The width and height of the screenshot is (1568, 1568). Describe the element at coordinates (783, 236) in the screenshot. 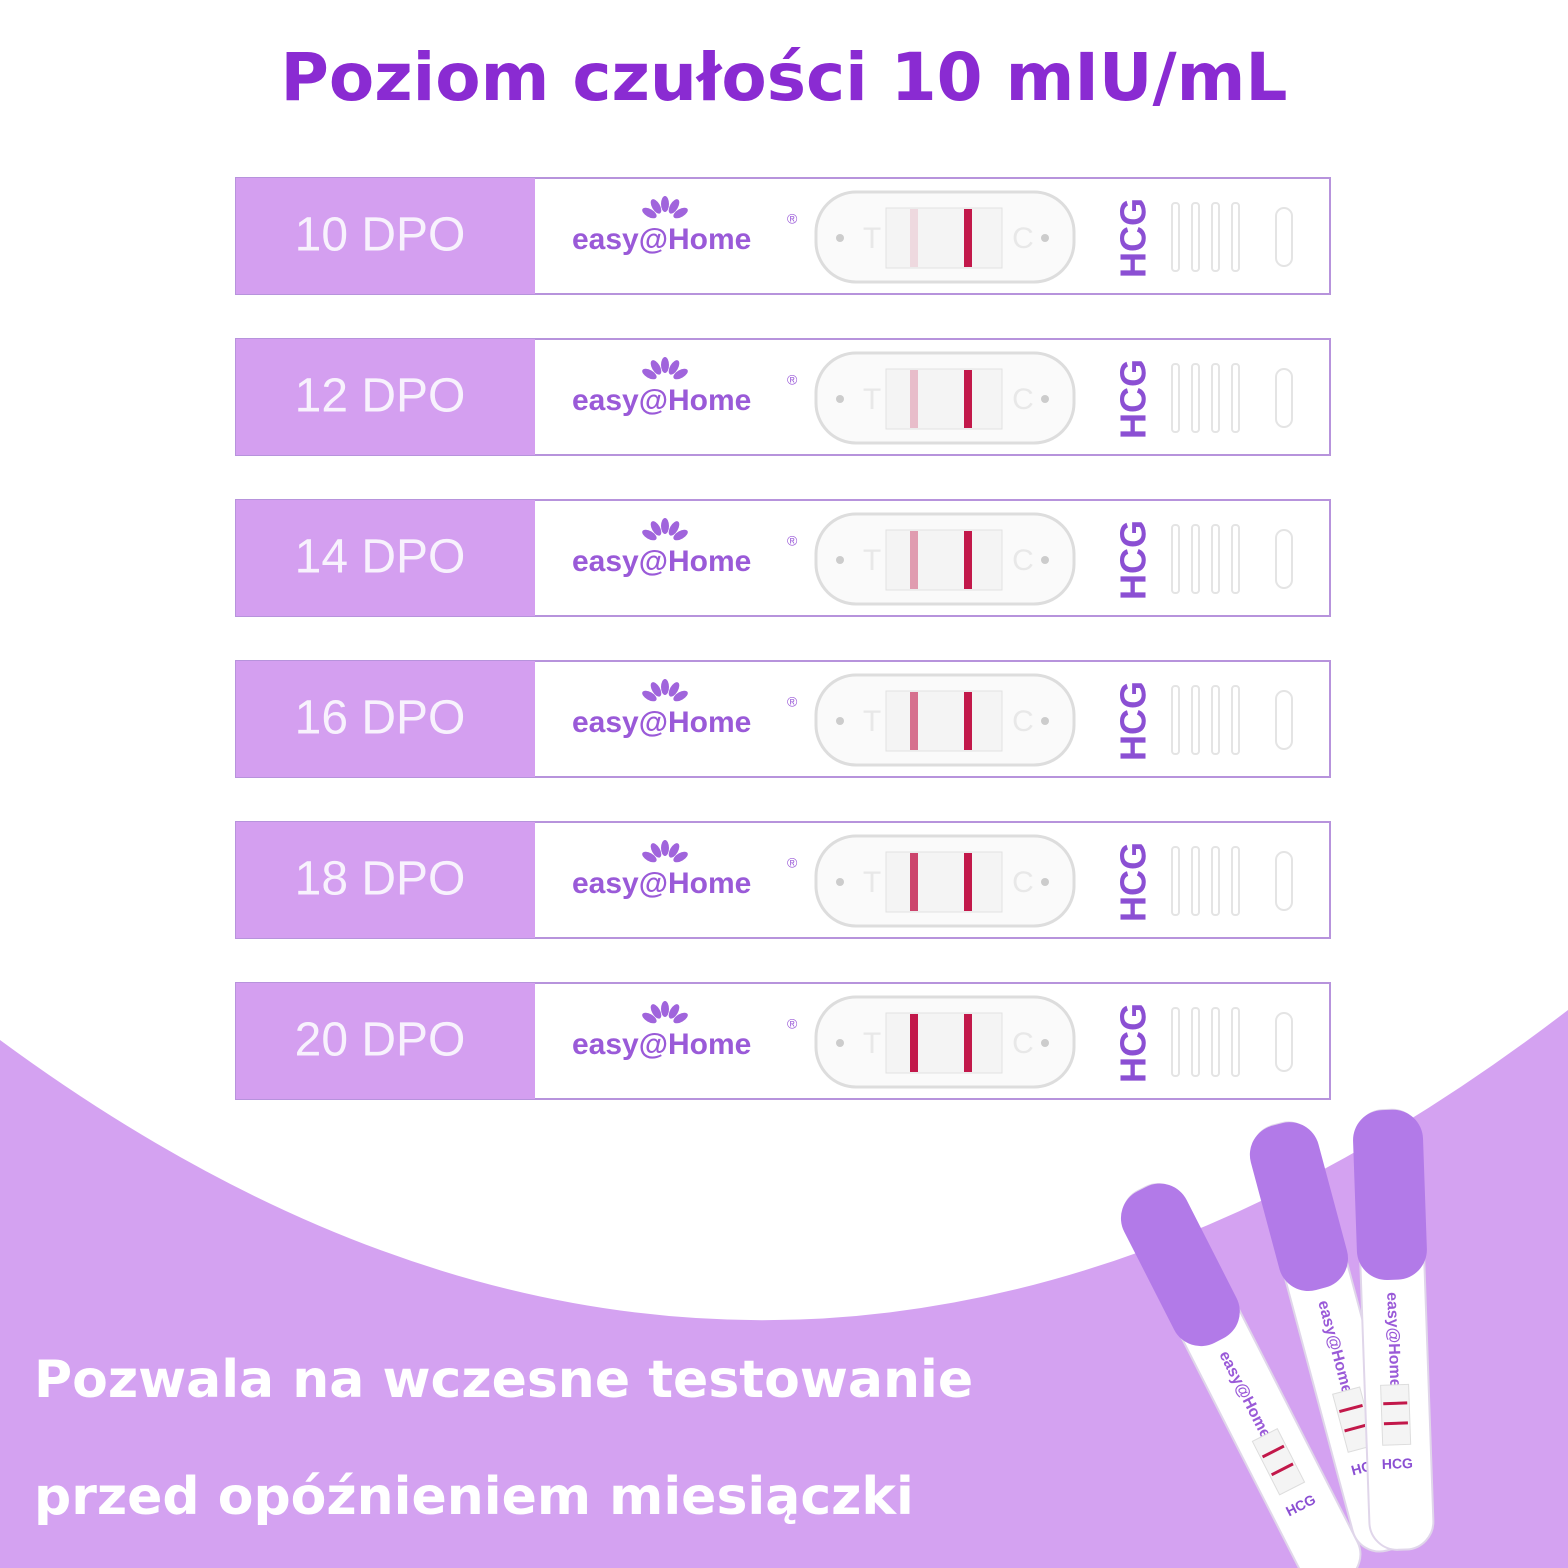

I see `strip: 10 DPO easy@Home ® T C HCG` at that location.